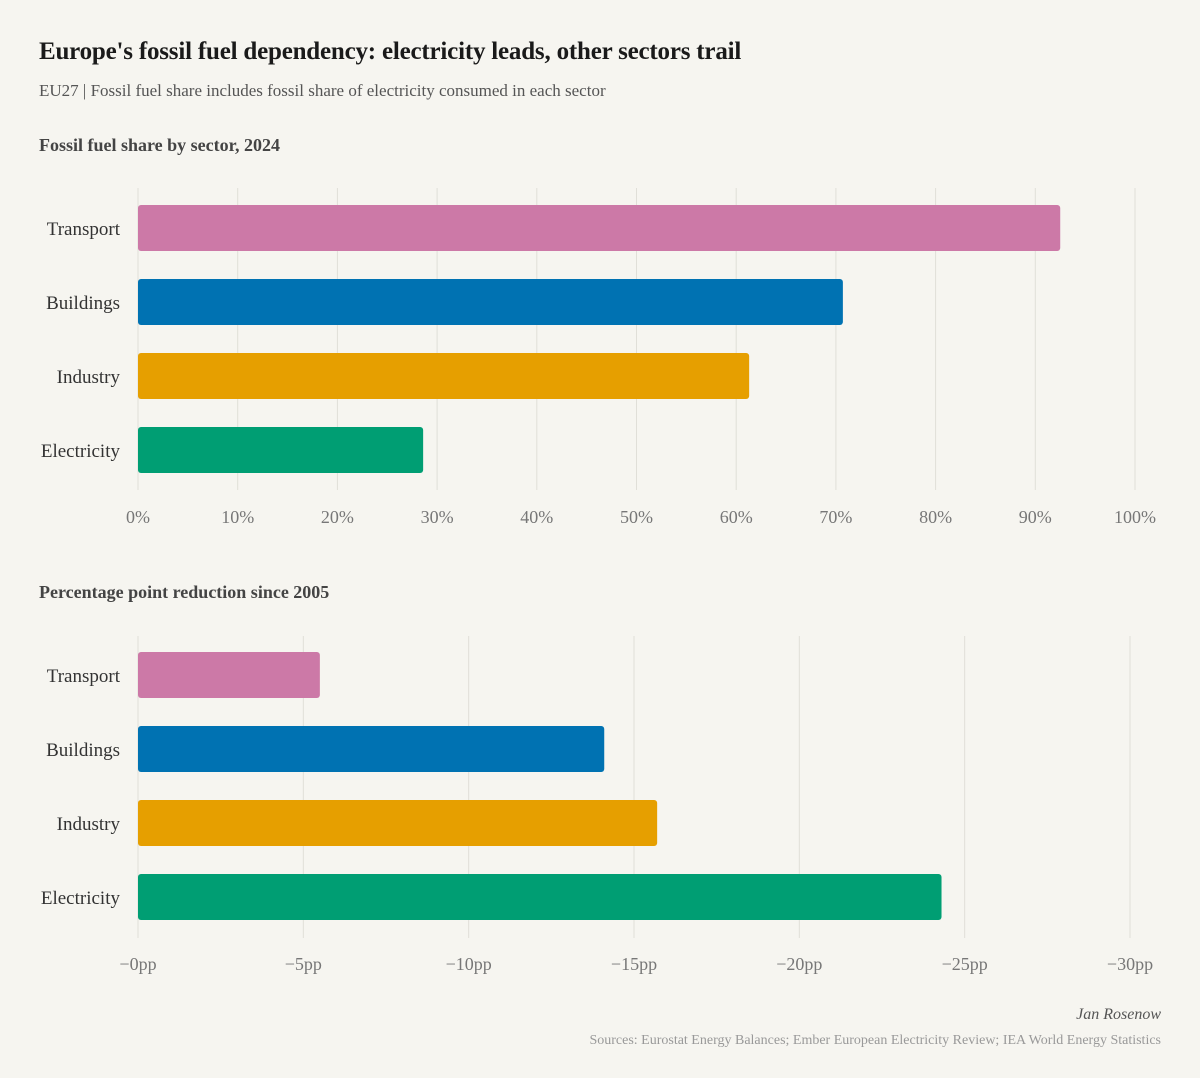  What do you see at coordinates (736, 517) in the screenshot?
I see `share-tick-label: 60%` at bounding box center [736, 517].